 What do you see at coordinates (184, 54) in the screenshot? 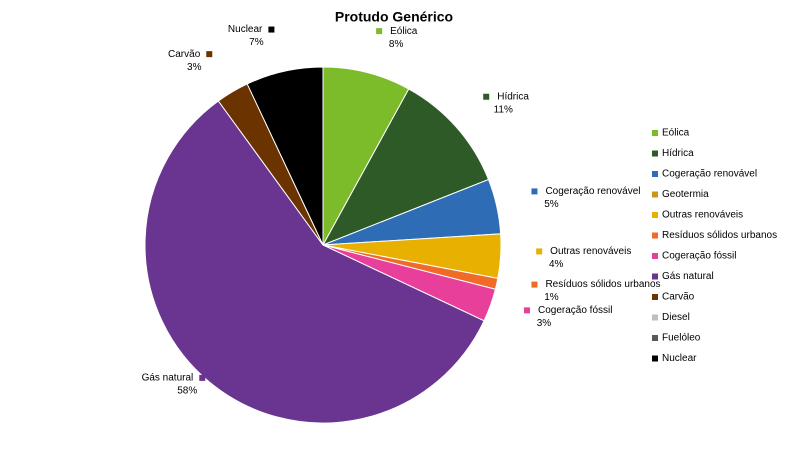
I see `slice-label: Carvão` at bounding box center [184, 54].